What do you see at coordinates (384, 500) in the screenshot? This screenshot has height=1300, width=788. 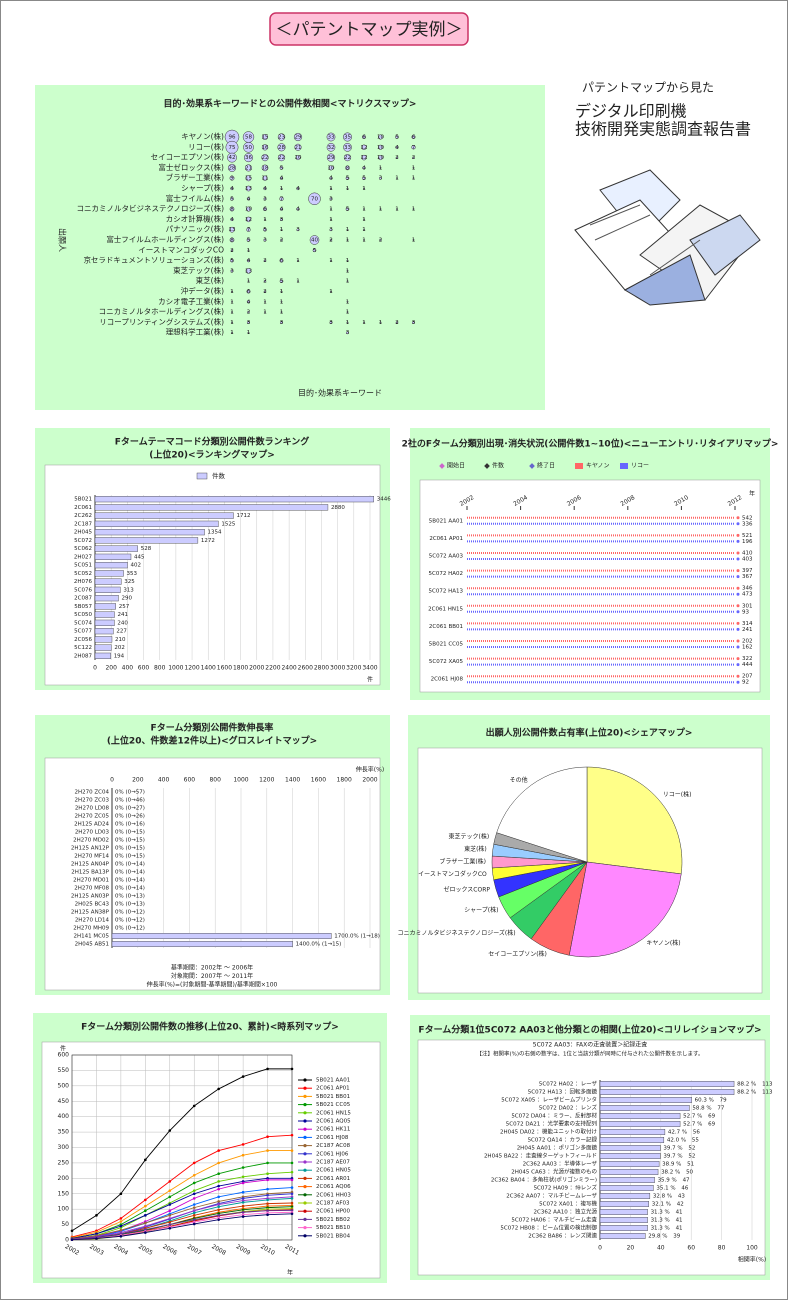 I see `value-label: 3446` at bounding box center [384, 500].